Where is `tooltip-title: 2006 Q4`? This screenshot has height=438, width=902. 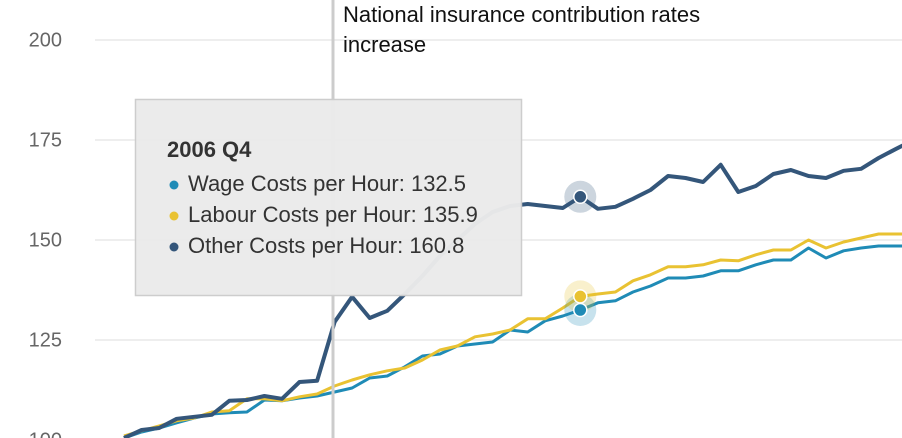
tooltip-title: 2006 Q4 is located at coordinates (209, 149).